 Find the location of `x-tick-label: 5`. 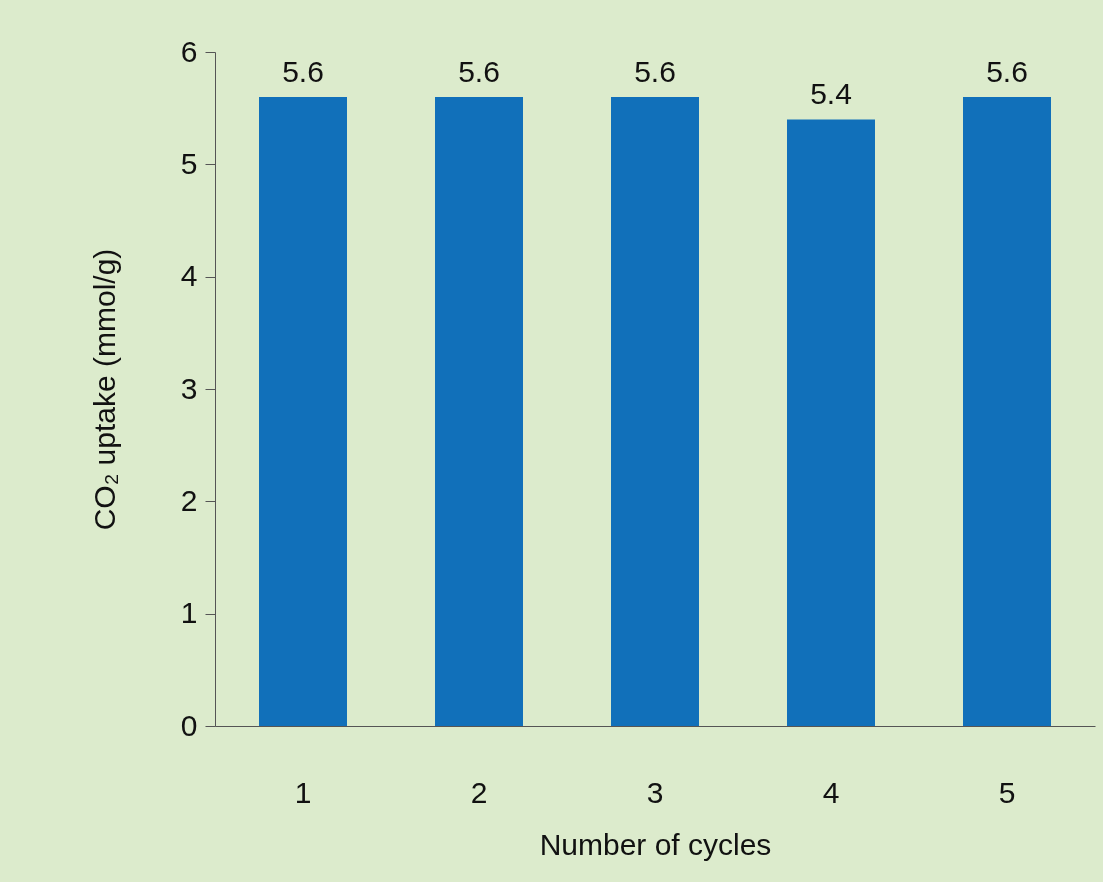

x-tick-label: 5 is located at coordinates (1007, 792).